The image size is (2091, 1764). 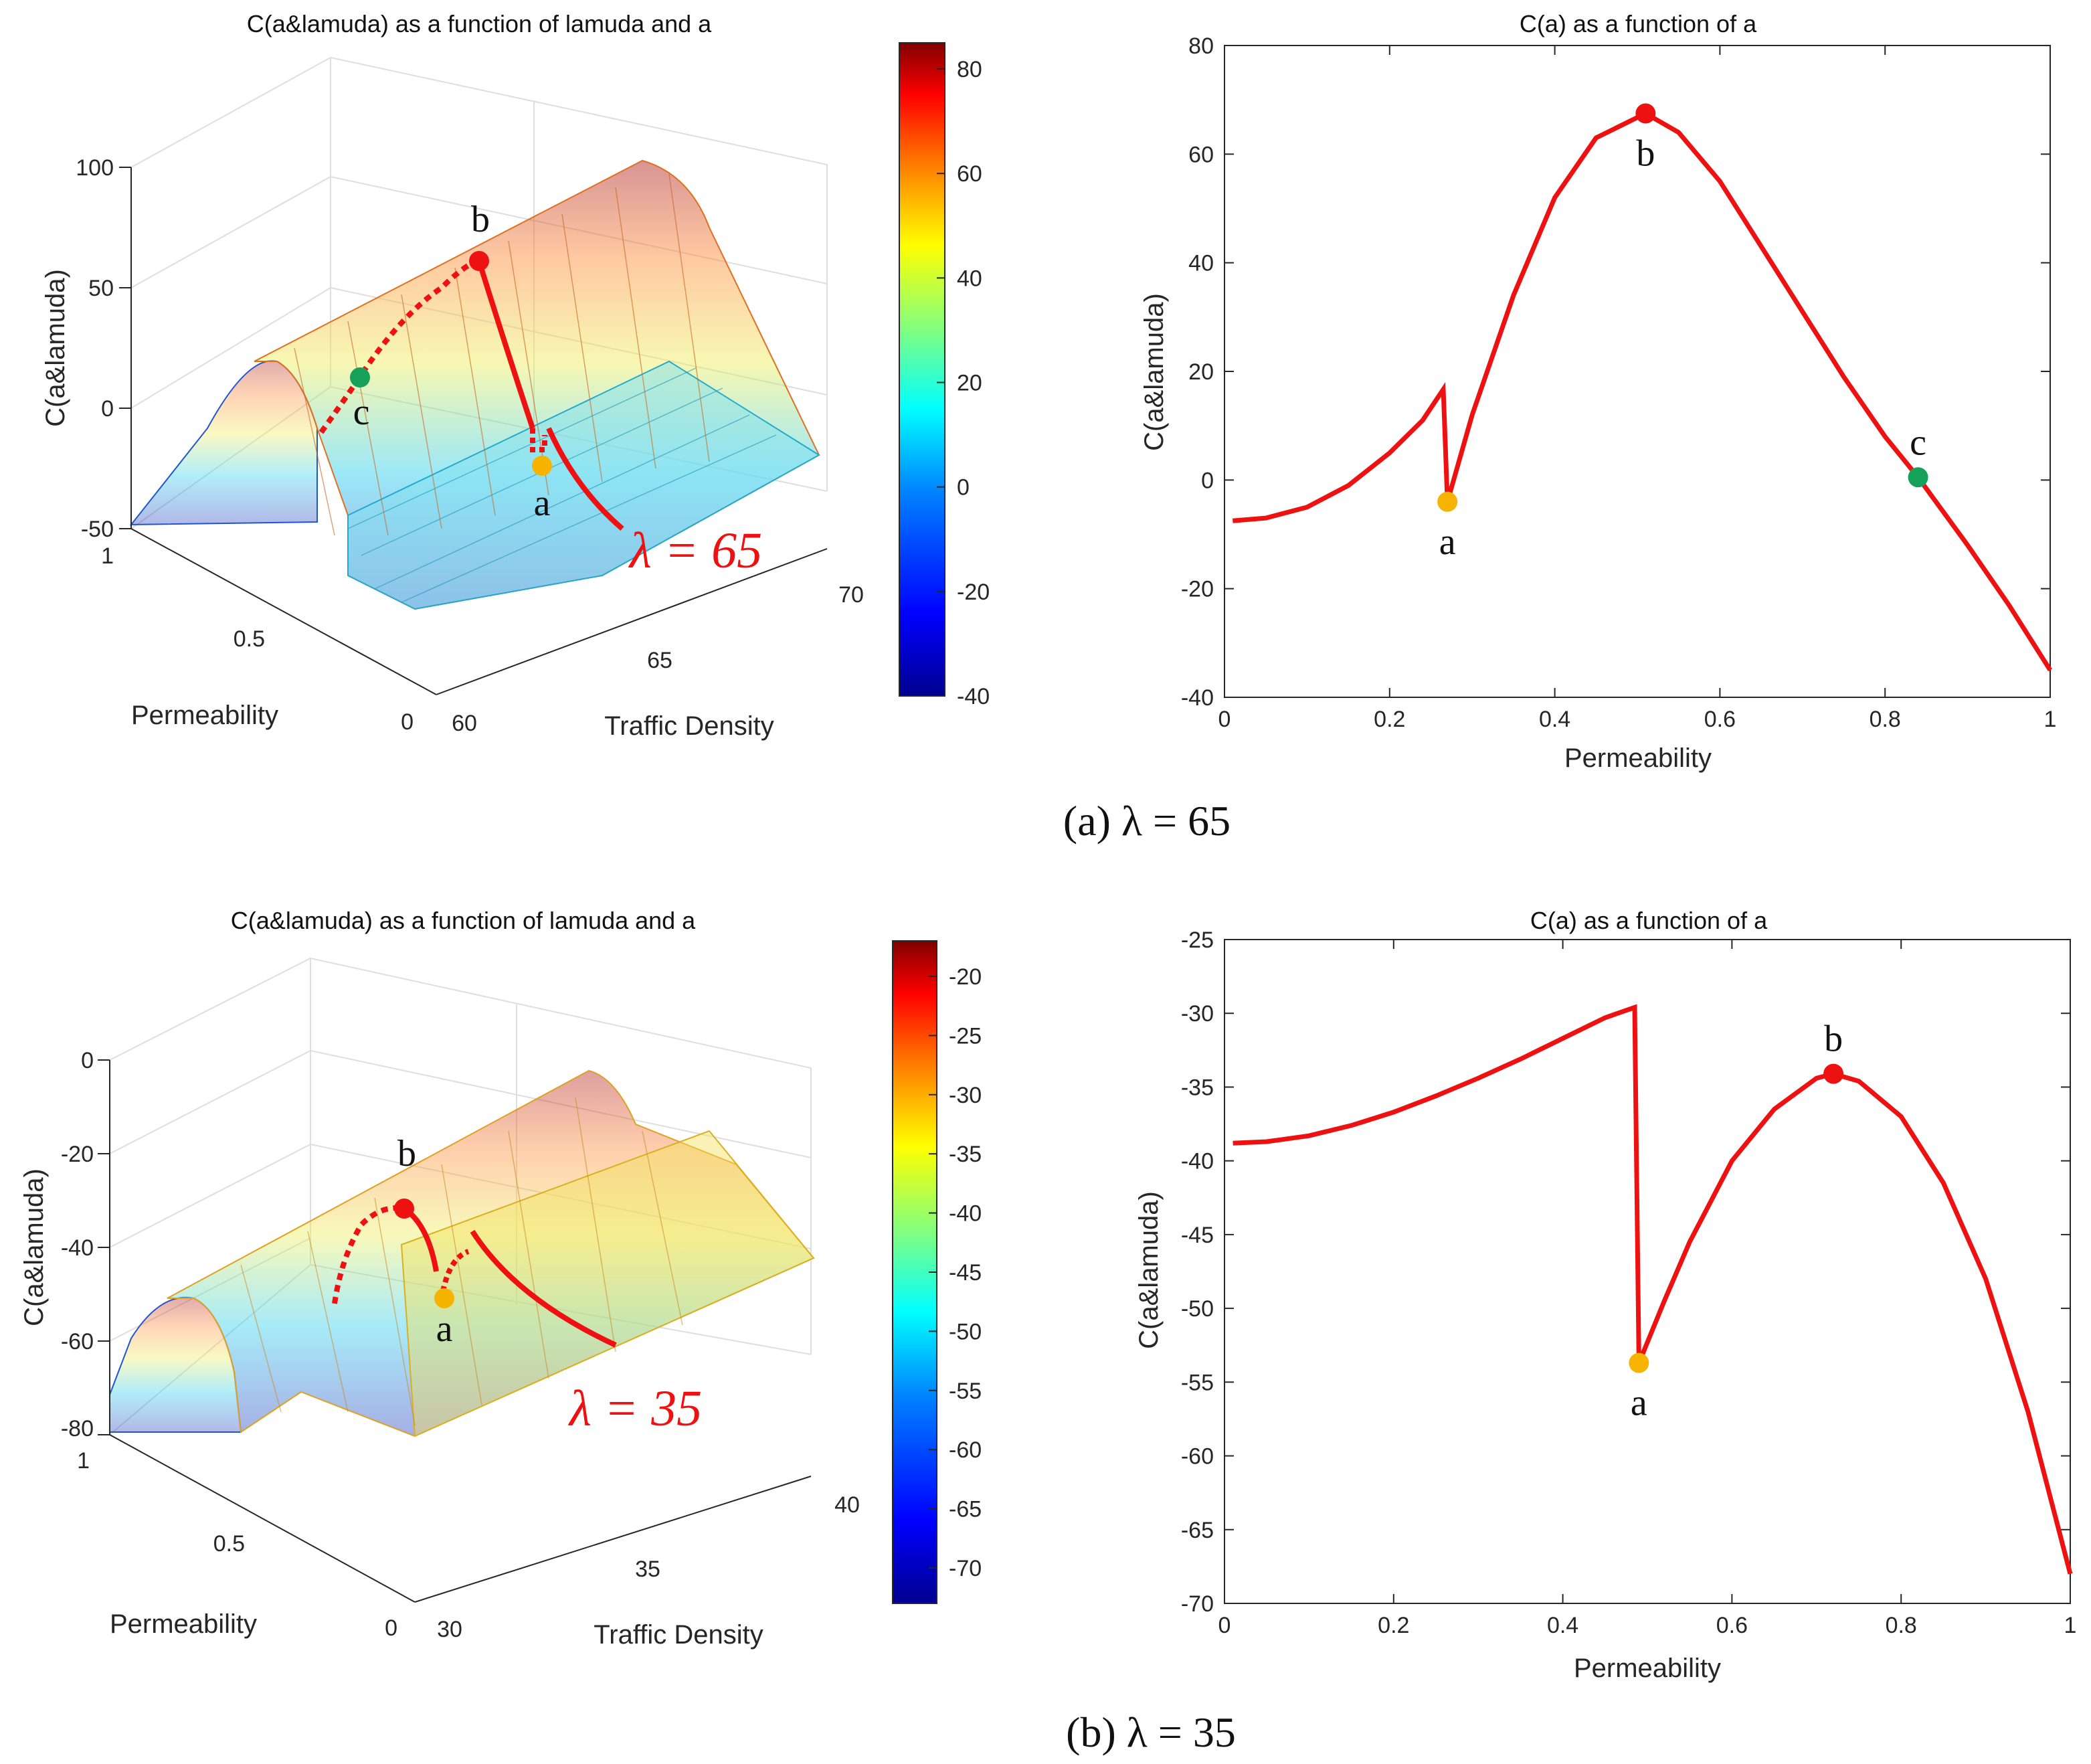 What do you see at coordinates (965, 1509) in the screenshot?
I see `colorbar-tick-label: -65` at bounding box center [965, 1509].